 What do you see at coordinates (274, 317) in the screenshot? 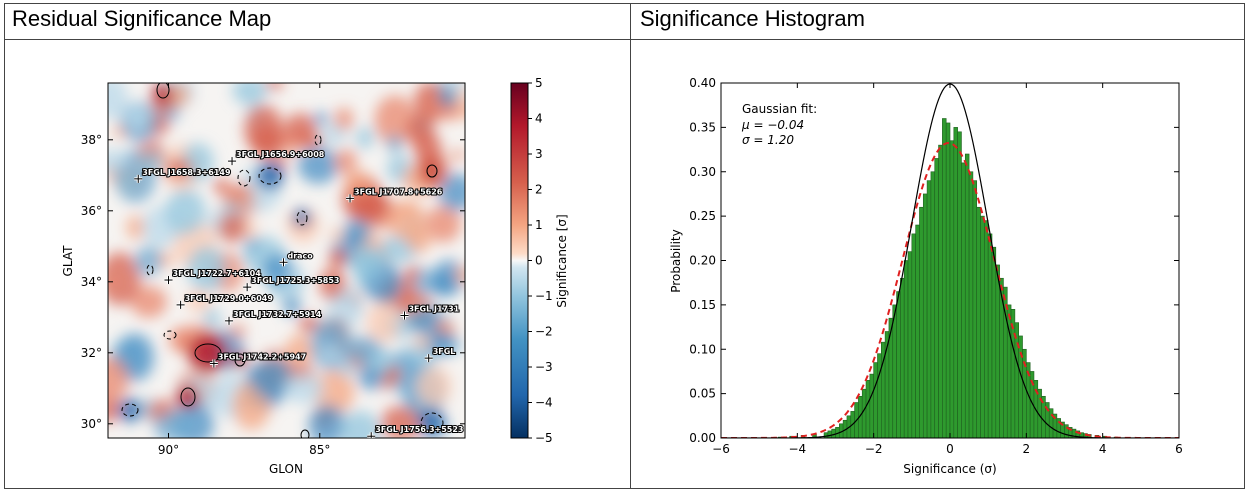
I see `source-marker: 3FGL J1732.7+5914` at bounding box center [274, 317].